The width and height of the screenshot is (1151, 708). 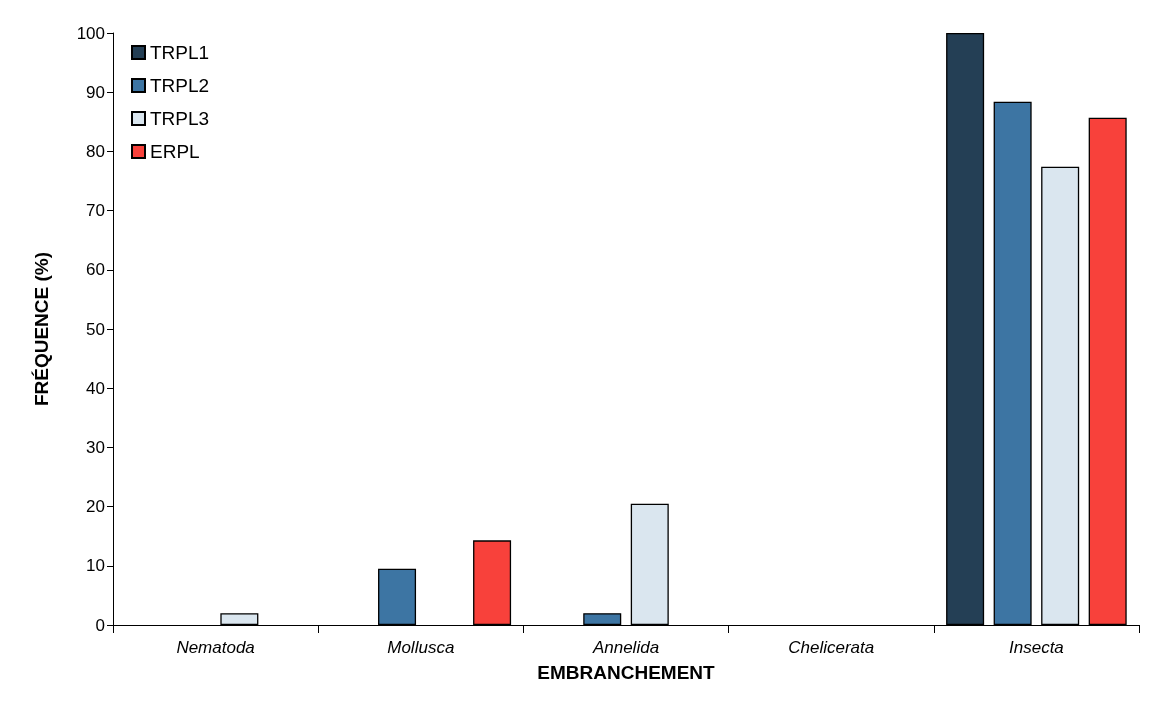 What do you see at coordinates (95, 151) in the screenshot?
I see `y-tick-label: 80` at bounding box center [95, 151].